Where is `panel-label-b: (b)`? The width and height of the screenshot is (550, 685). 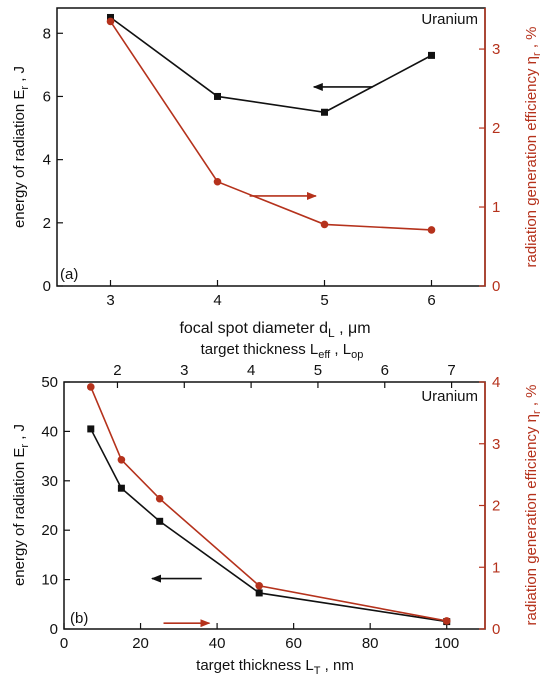
panel-label-b: (b) is located at coordinates (79, 618).